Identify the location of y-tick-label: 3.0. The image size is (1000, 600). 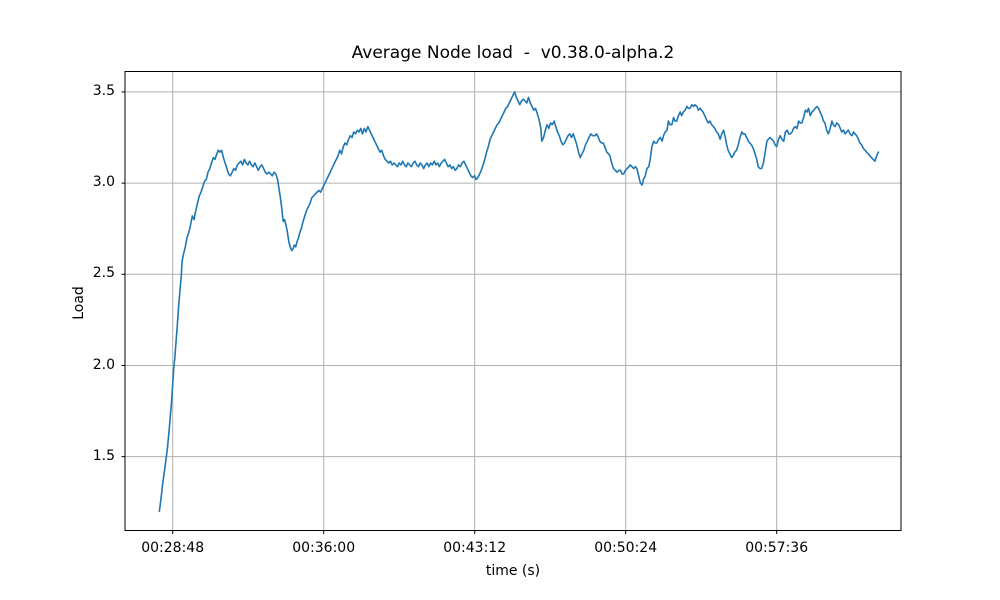
(103, 182).